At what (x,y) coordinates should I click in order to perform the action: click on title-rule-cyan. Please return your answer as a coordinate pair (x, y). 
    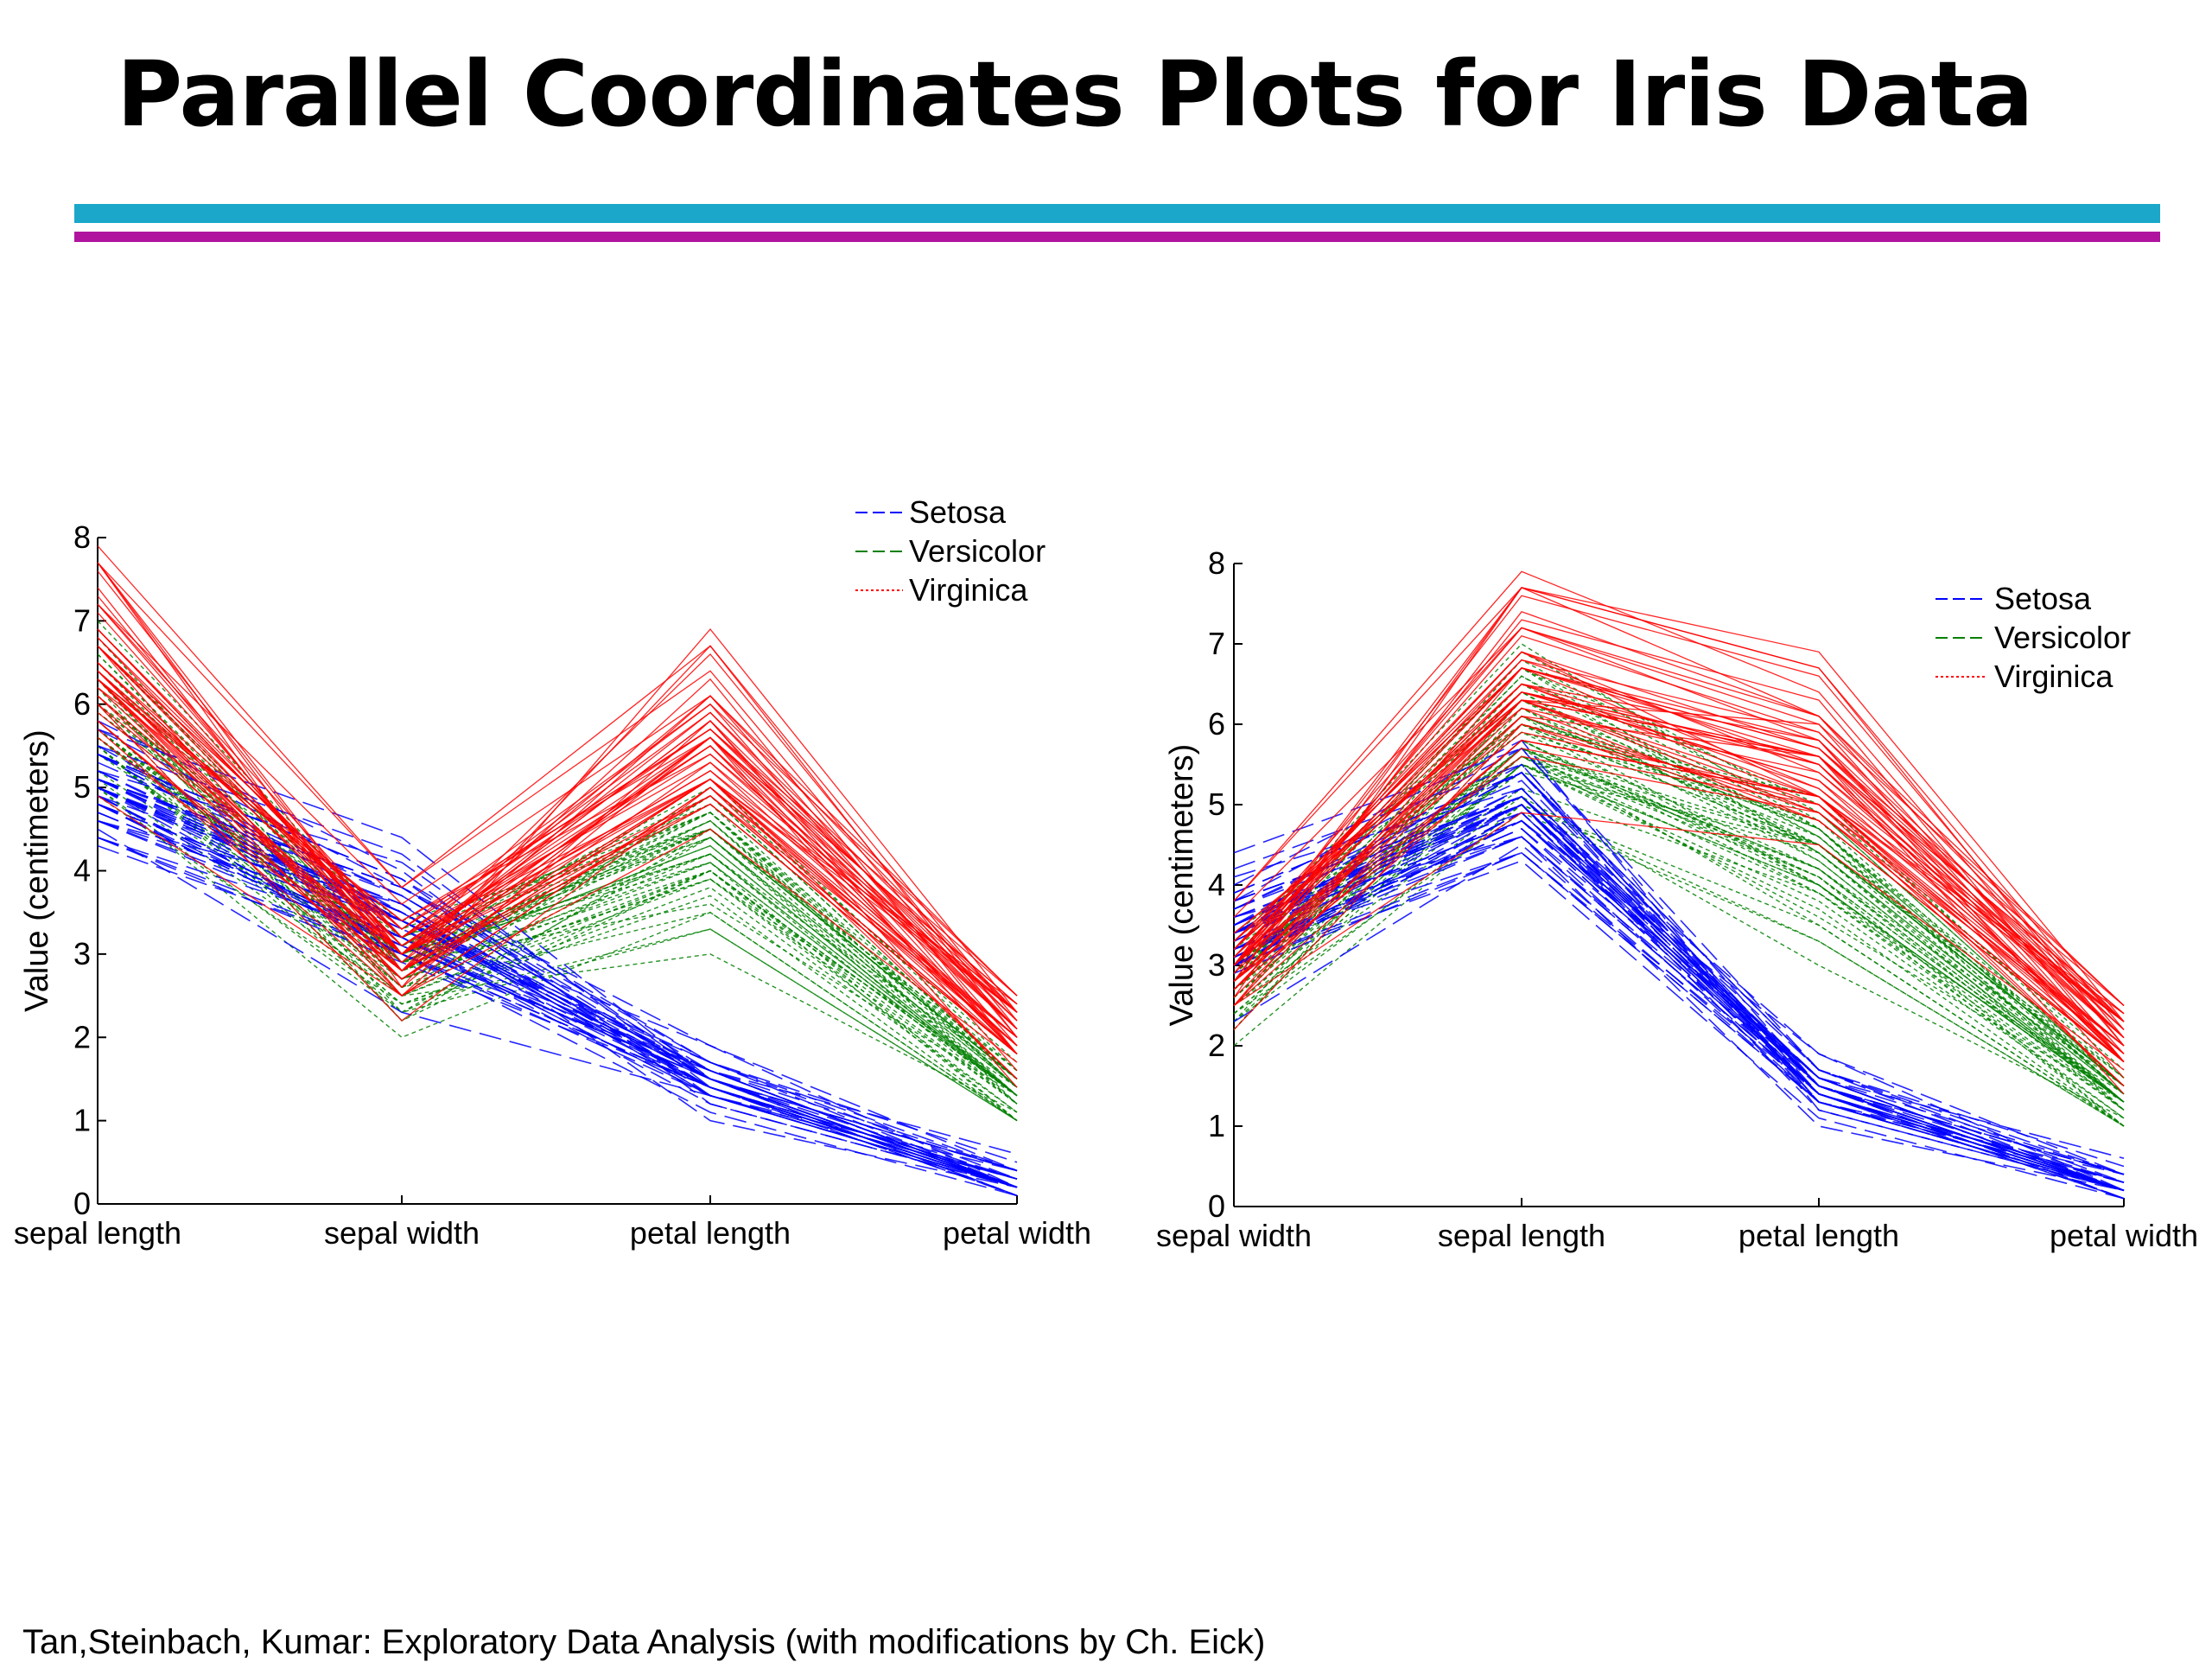
    Looking at the image, I should click on (1117, 213).